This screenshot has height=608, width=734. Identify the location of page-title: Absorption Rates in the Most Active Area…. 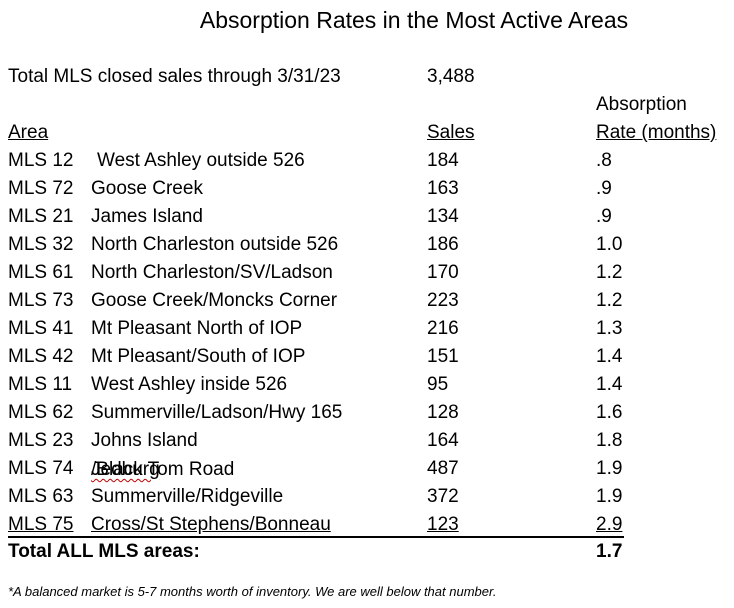
(414, 20).